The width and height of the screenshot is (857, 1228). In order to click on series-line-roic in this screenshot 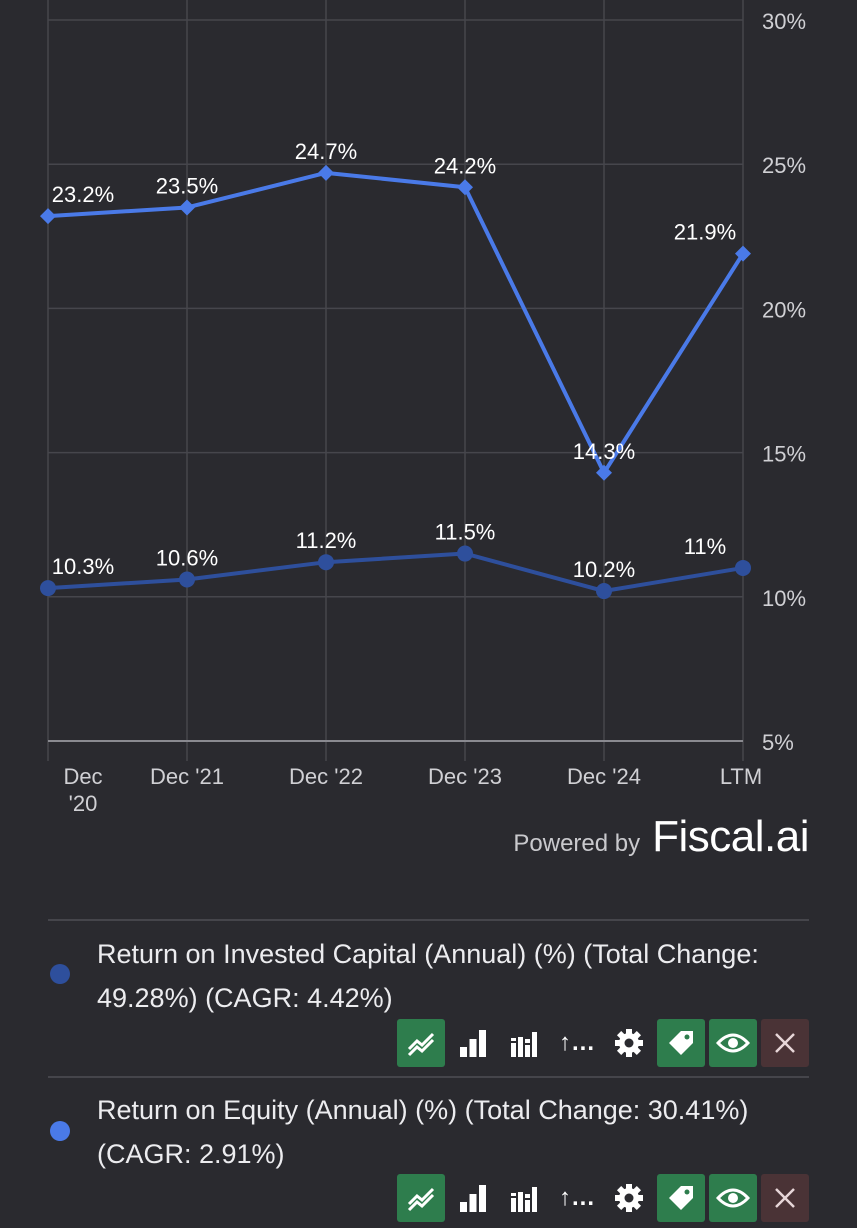, I will do `click(395, 572)`.